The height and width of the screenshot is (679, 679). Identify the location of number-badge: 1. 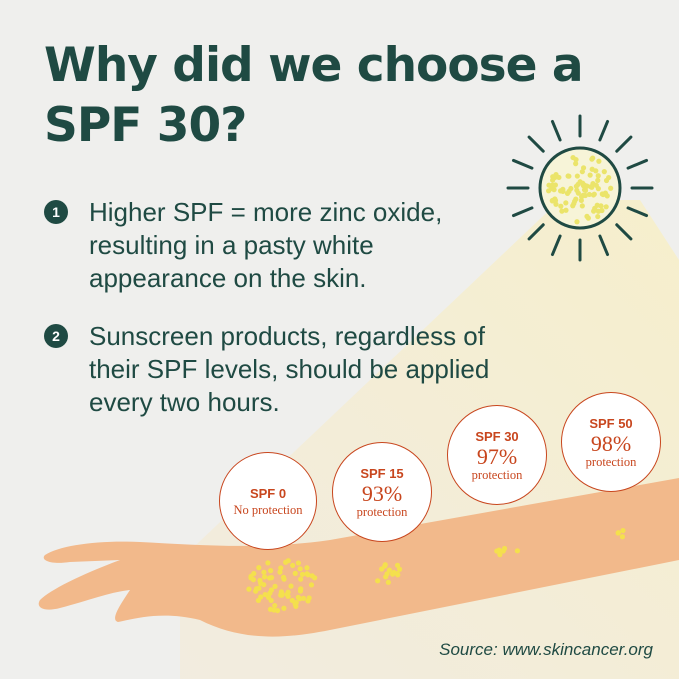
(56, 212).